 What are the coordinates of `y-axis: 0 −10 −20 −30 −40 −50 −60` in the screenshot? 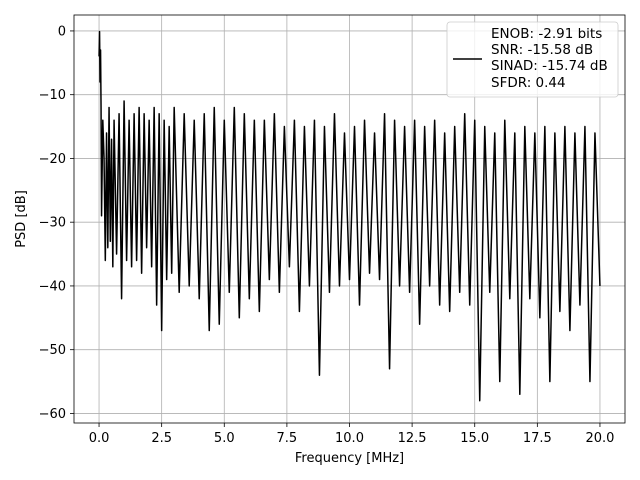 It's located at (56, 223).